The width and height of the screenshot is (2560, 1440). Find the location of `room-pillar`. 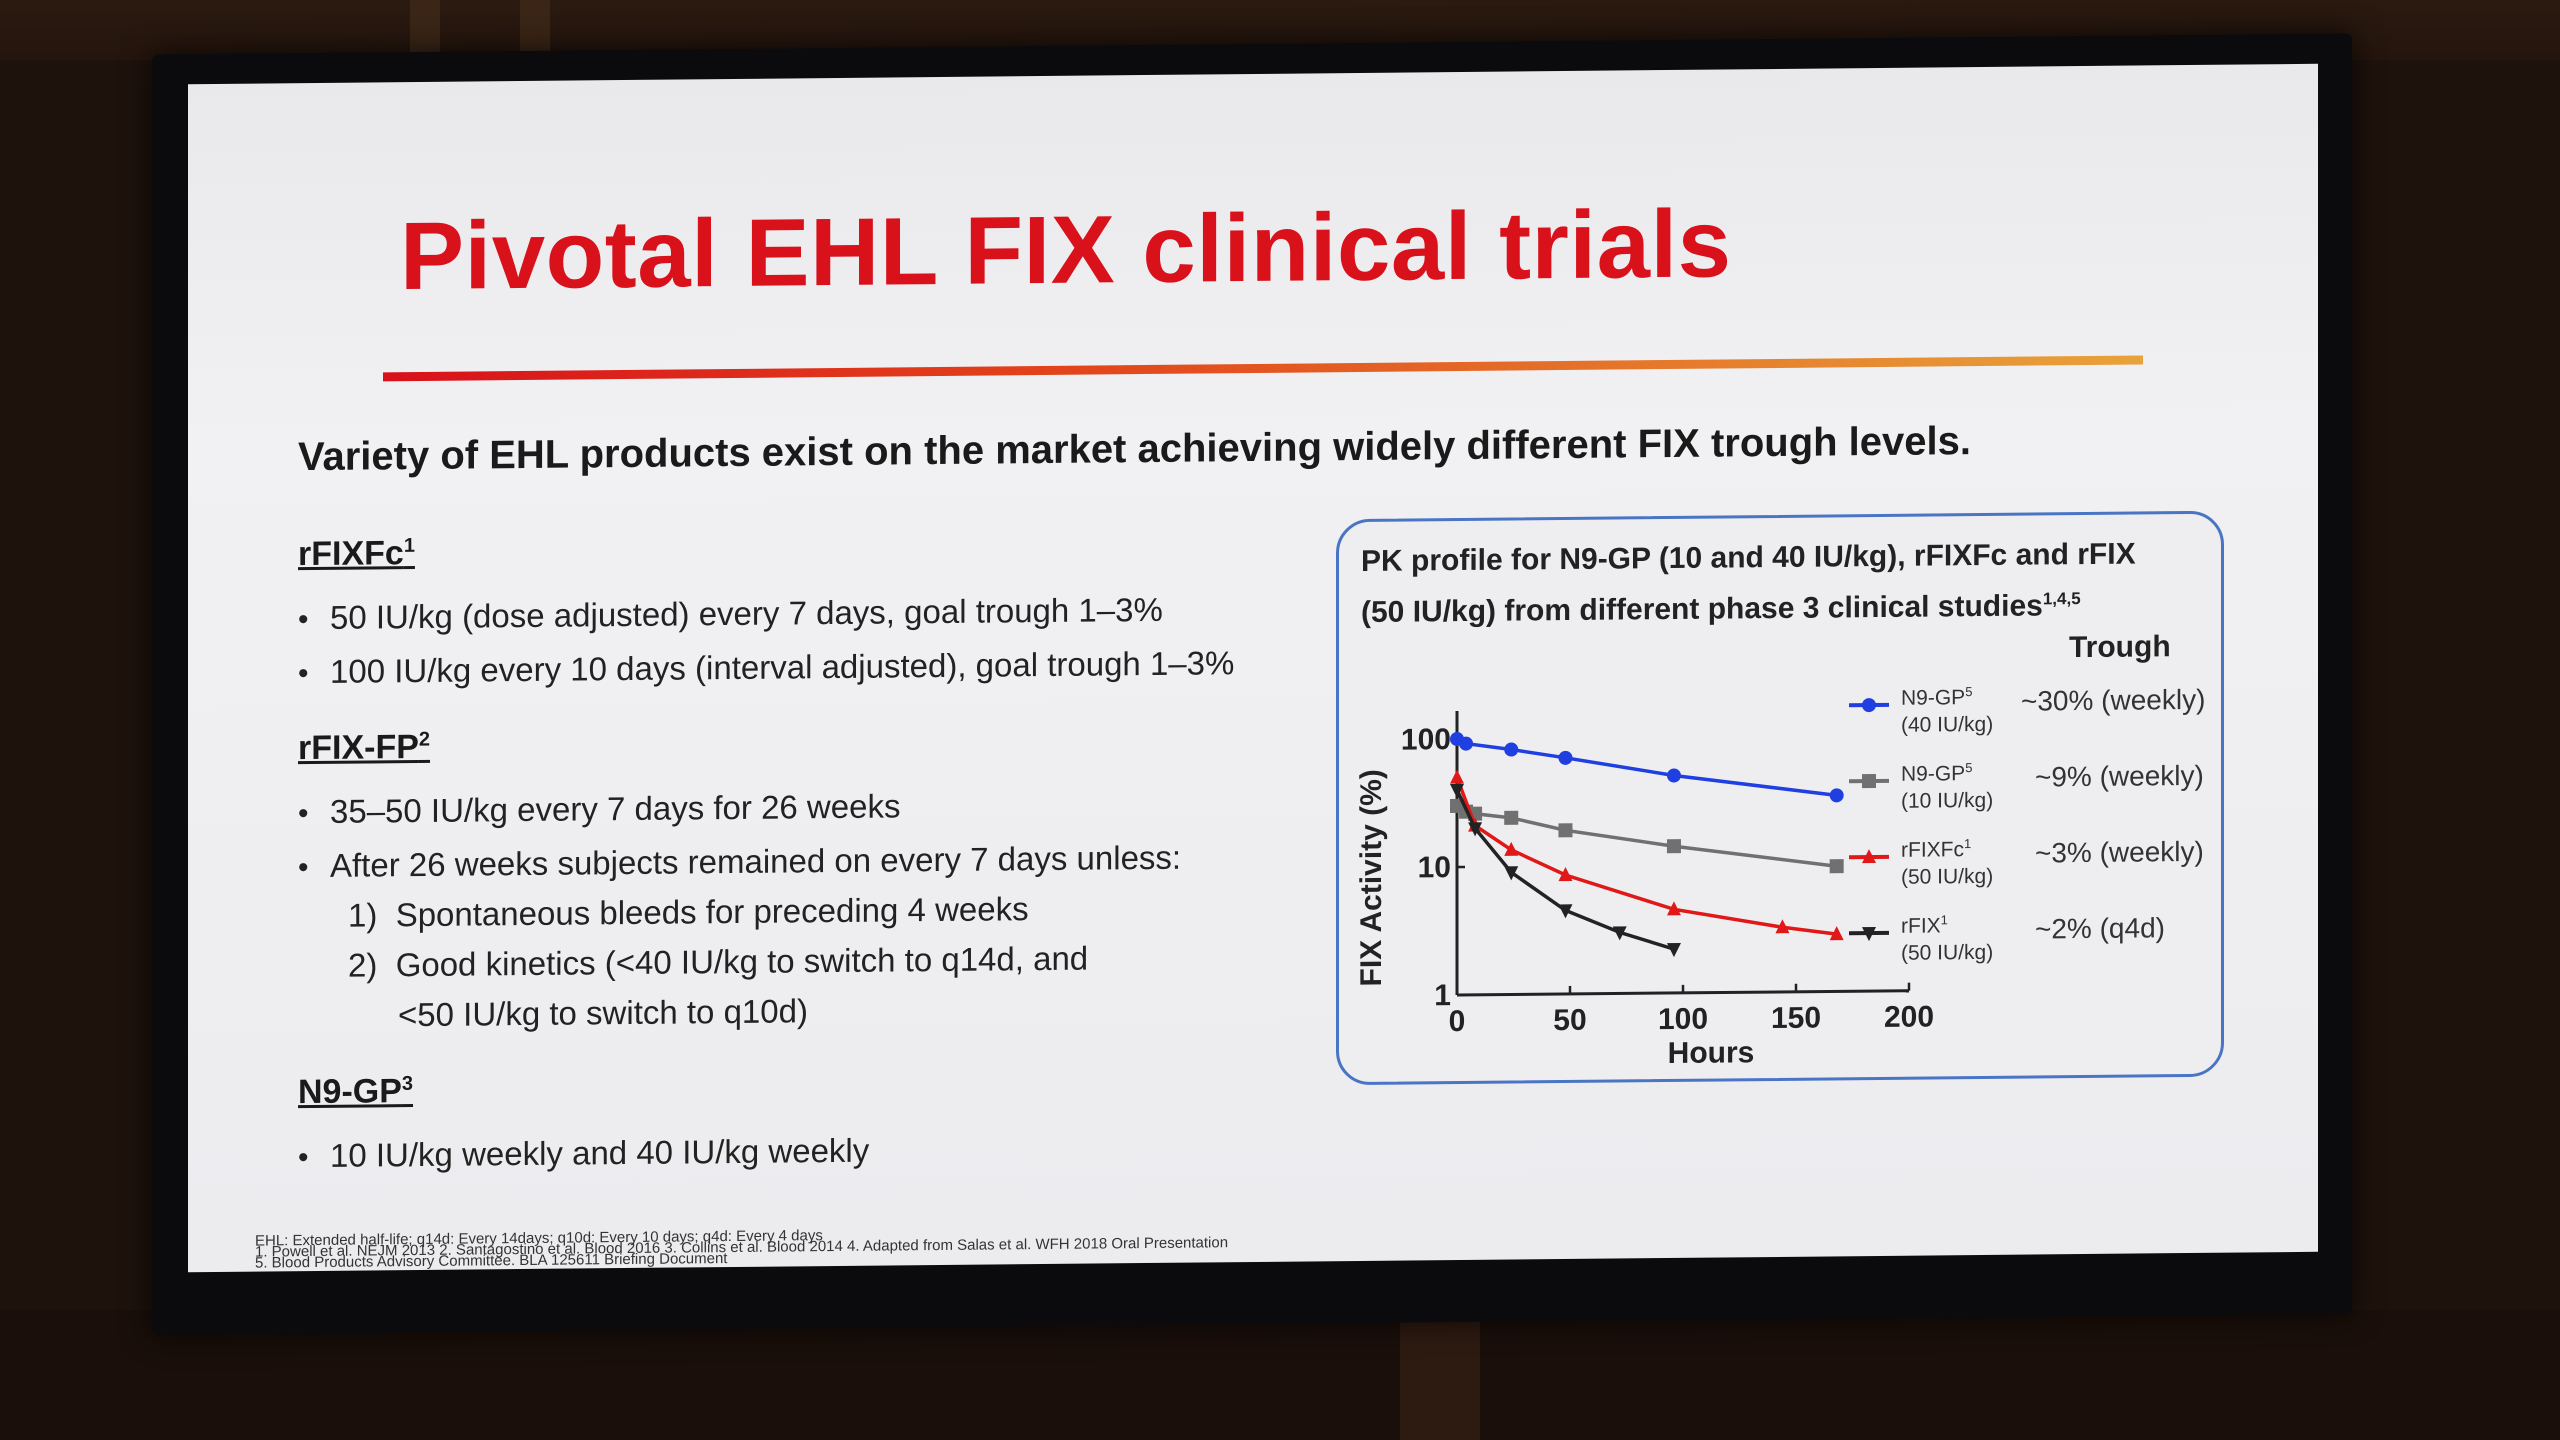

room-pillar is located at coordinates (425, 30).